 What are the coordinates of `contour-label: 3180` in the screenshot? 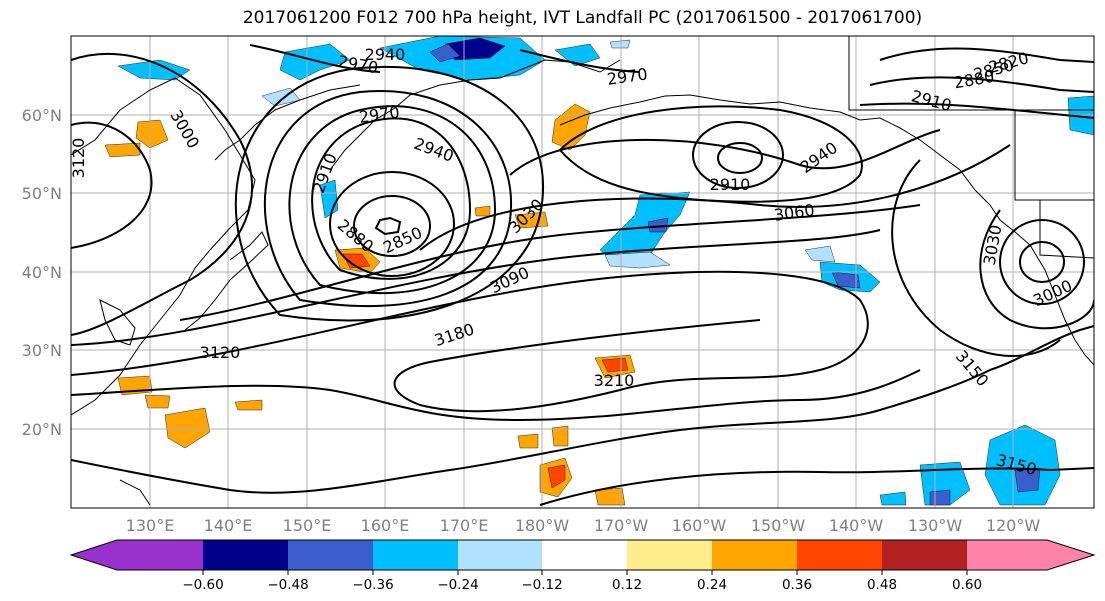 It's located at (454, 334).